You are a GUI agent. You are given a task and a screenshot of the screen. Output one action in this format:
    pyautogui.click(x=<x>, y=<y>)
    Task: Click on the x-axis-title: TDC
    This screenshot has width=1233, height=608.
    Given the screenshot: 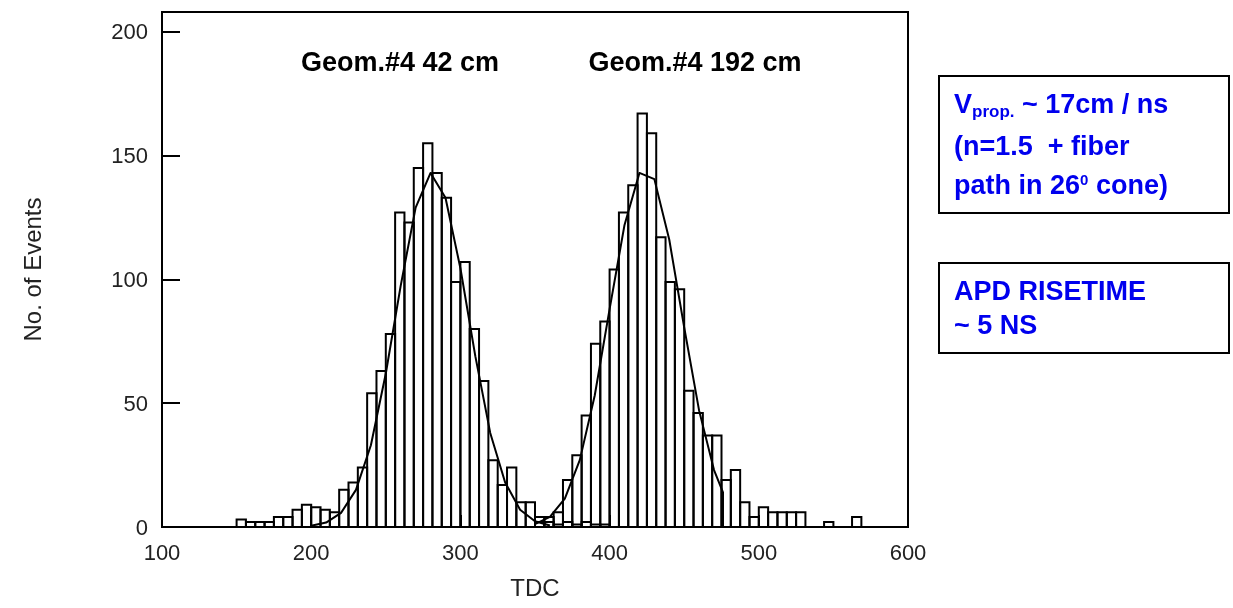 What is the action you would take?
    pyautogui.click(x=535, y=587)
    